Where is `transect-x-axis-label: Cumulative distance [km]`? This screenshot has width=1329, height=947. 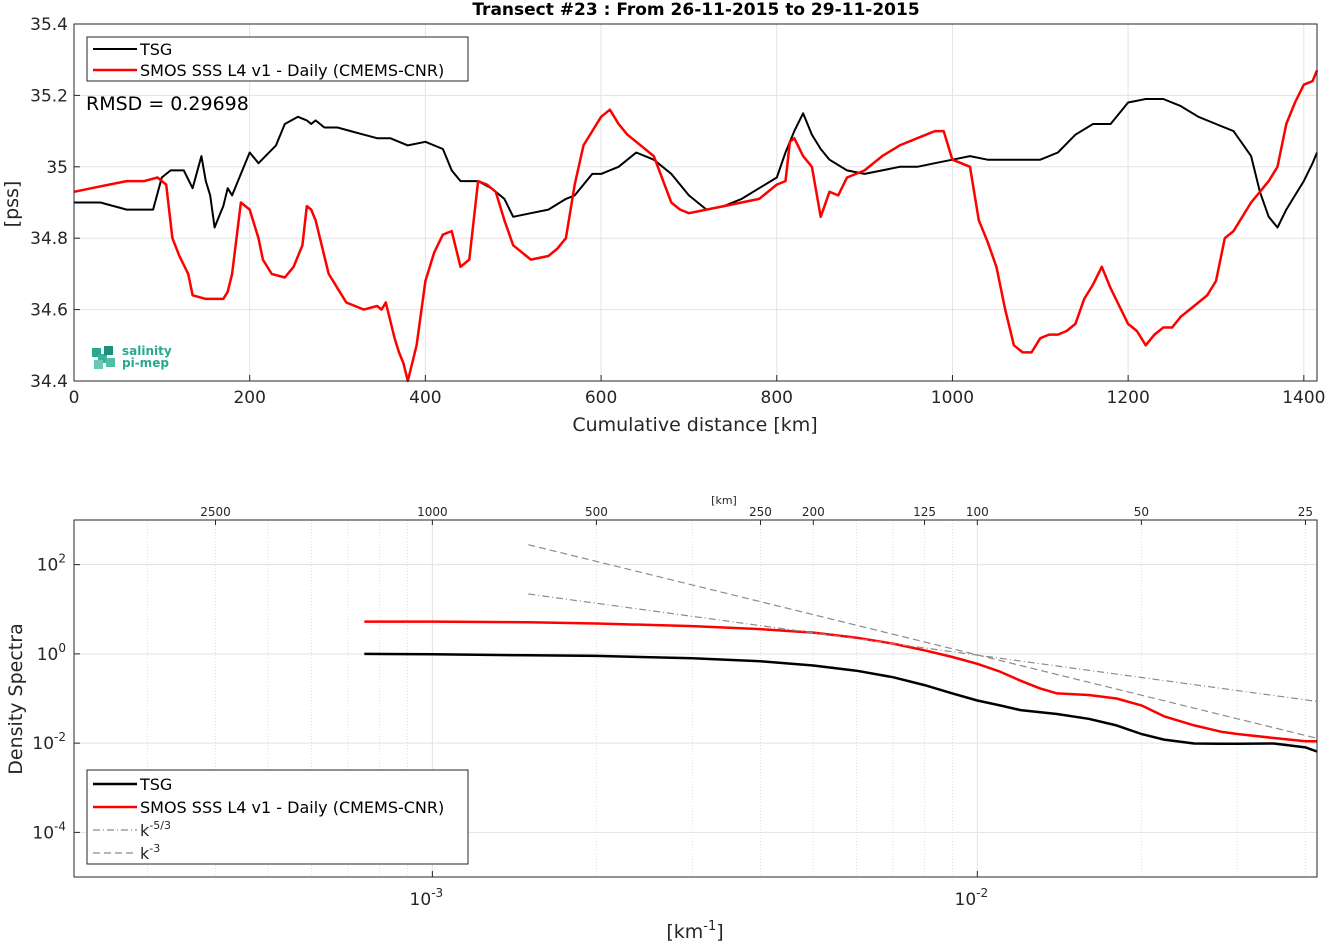
transect-x-axis-label: Cumulative distance [km] is located at coordinates (694, 425).